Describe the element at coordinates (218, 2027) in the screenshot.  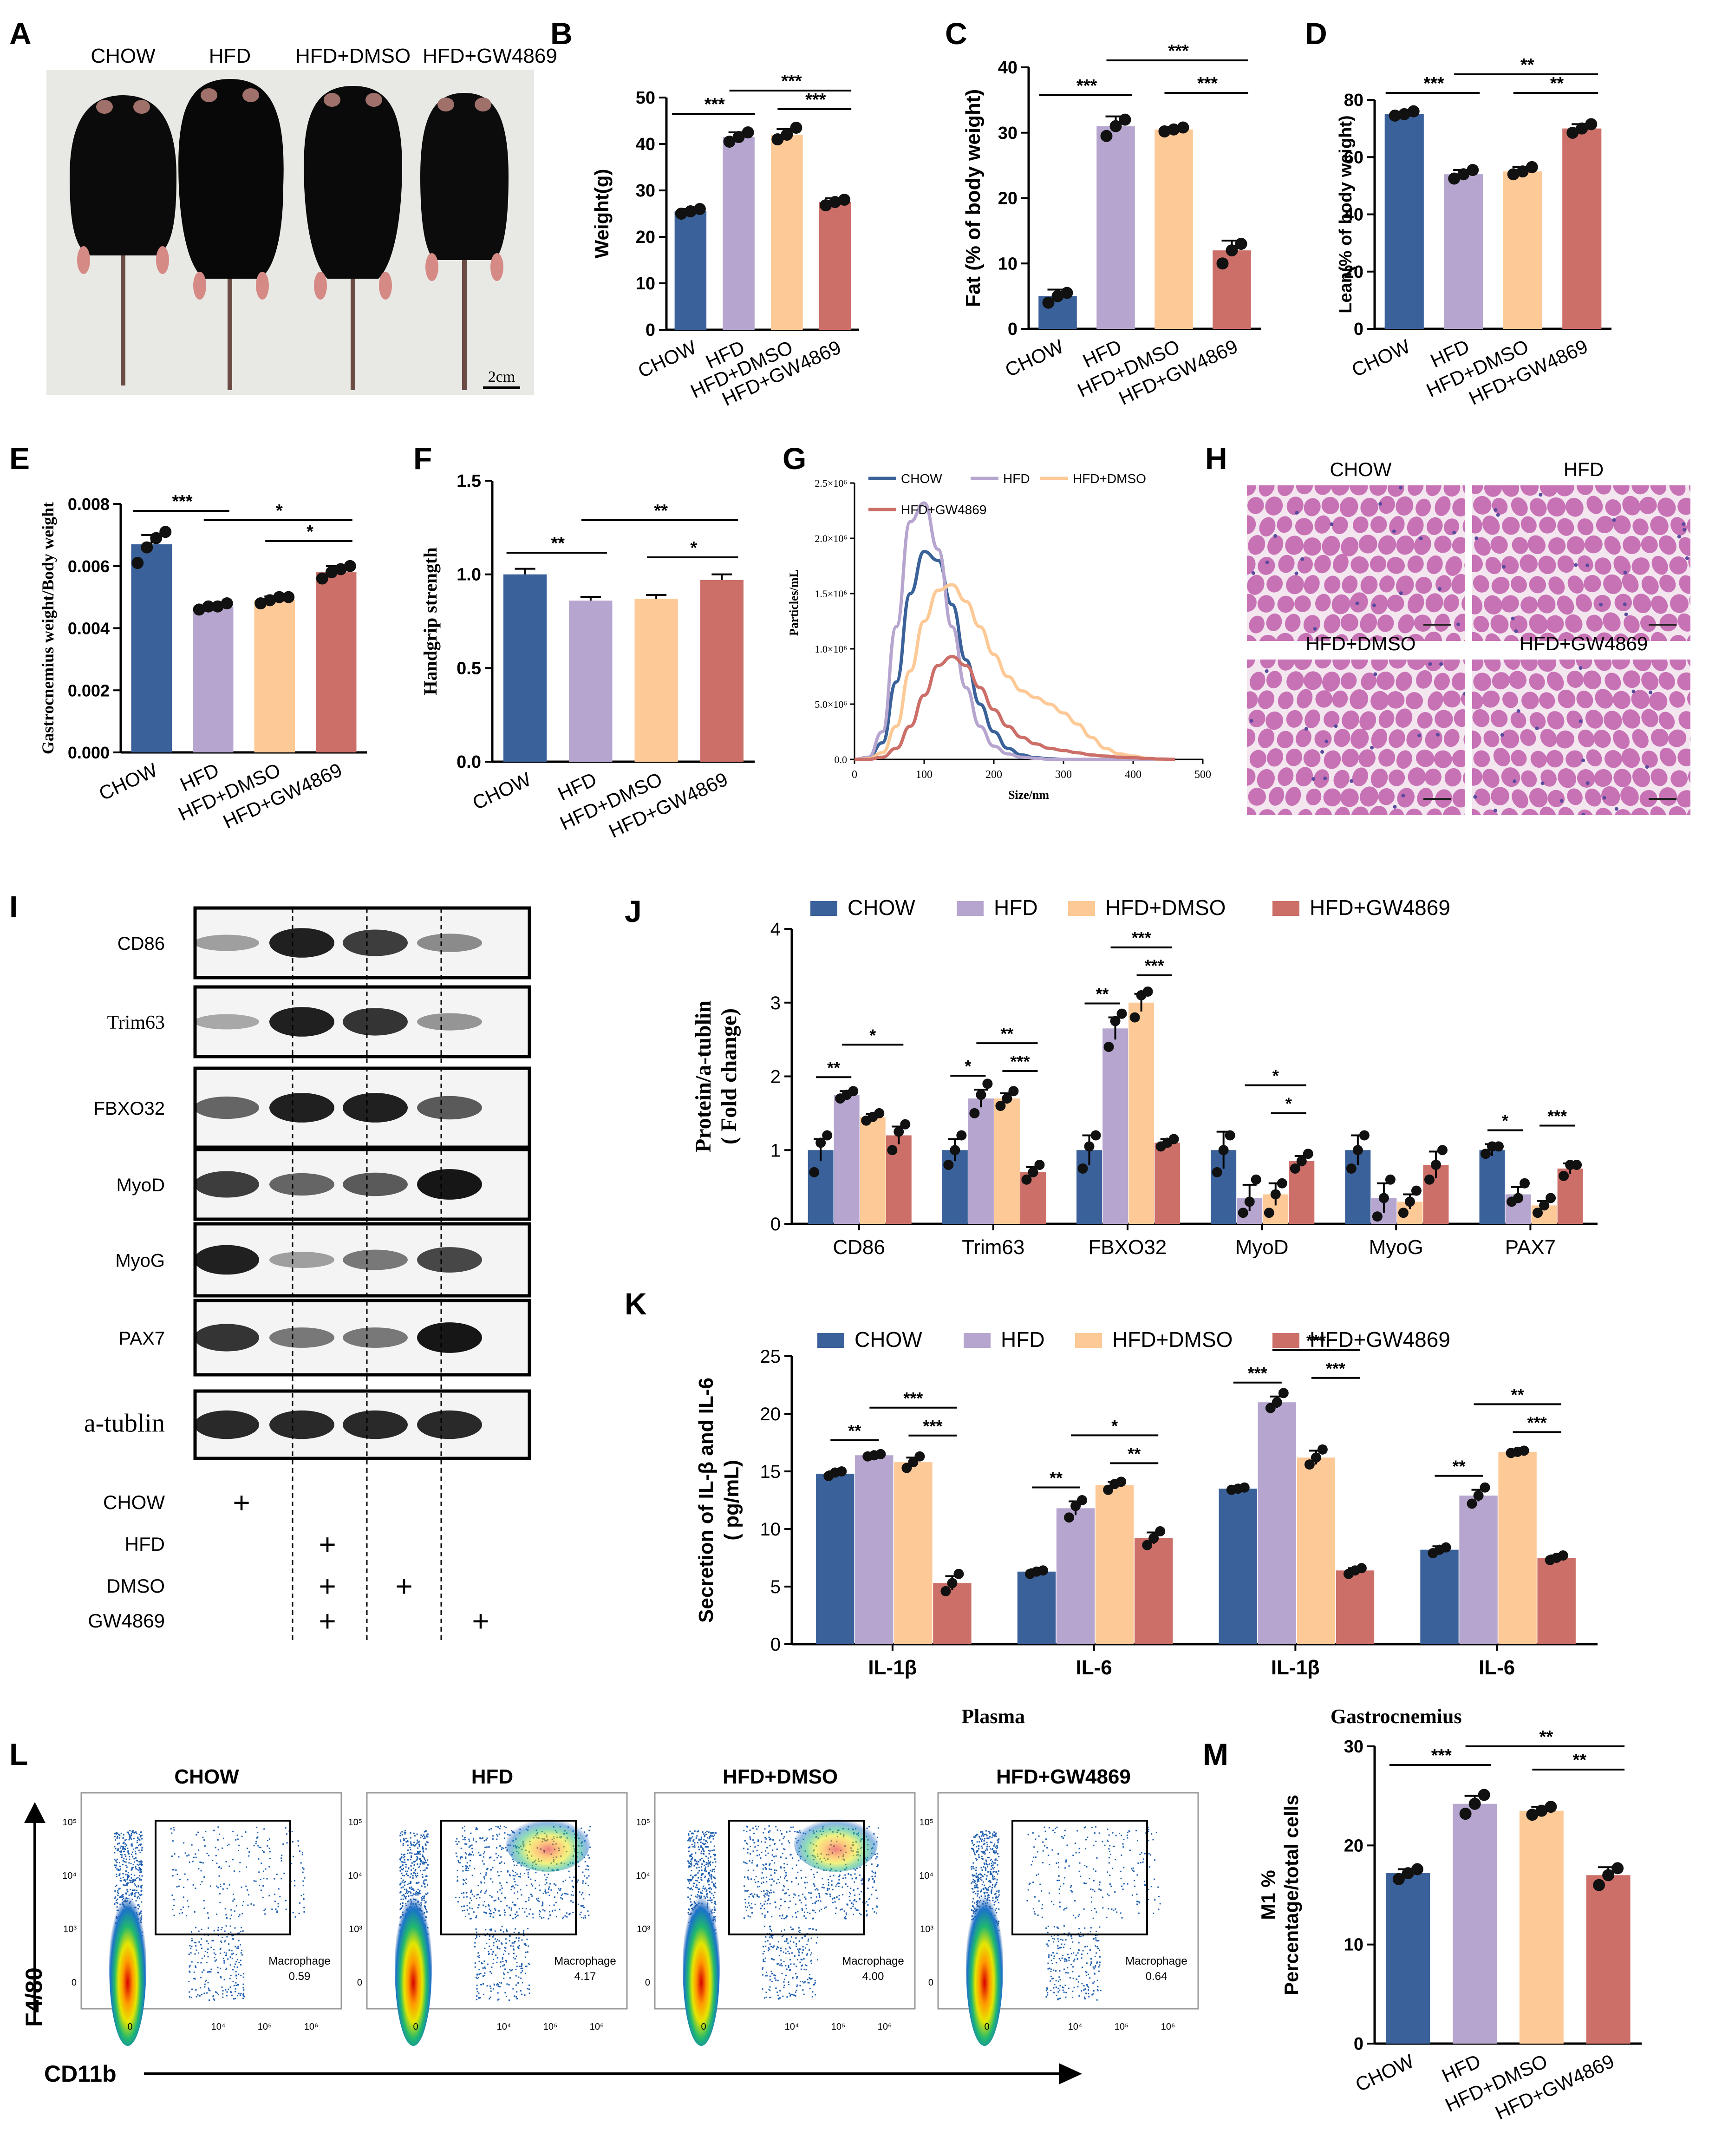
I see `x-tick-label: 10⁴` at that location.